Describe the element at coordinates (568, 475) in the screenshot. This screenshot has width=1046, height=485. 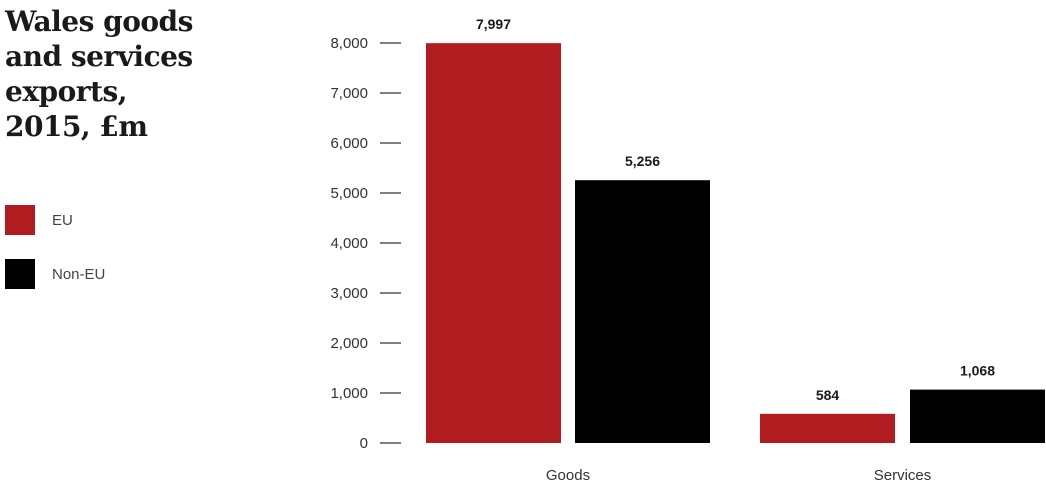
I see `x-category-label: Goods` at that location.